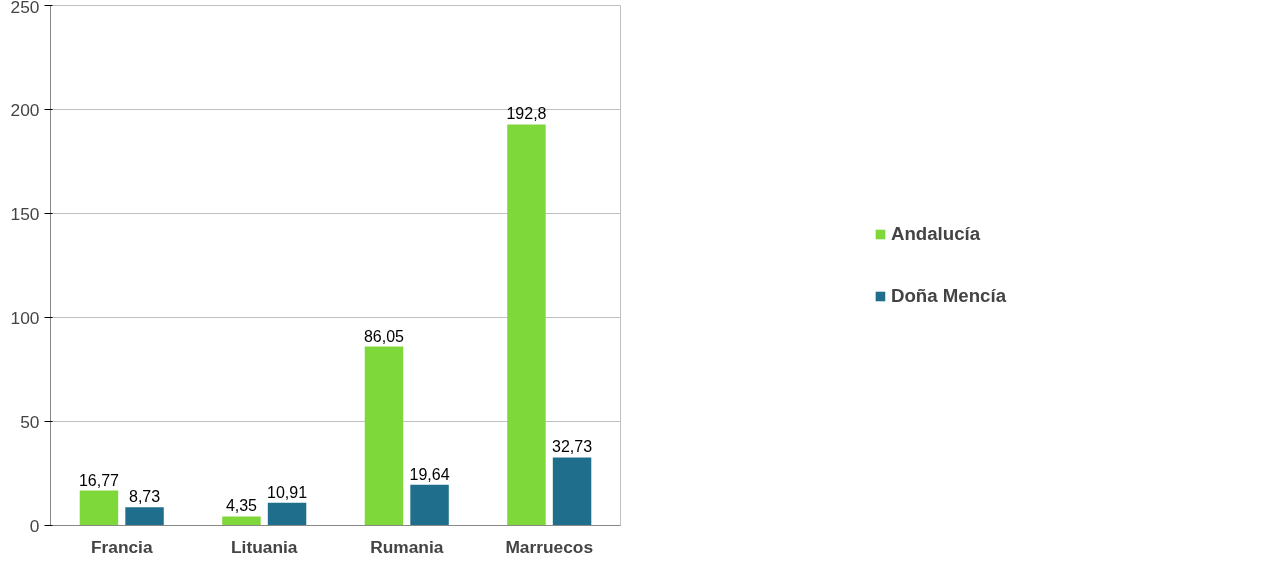 This screenshot has height=571, width=1269. Describe the element at coordinates (526, 114) in the screenshot. I see `data-label: 192,8` at that location.